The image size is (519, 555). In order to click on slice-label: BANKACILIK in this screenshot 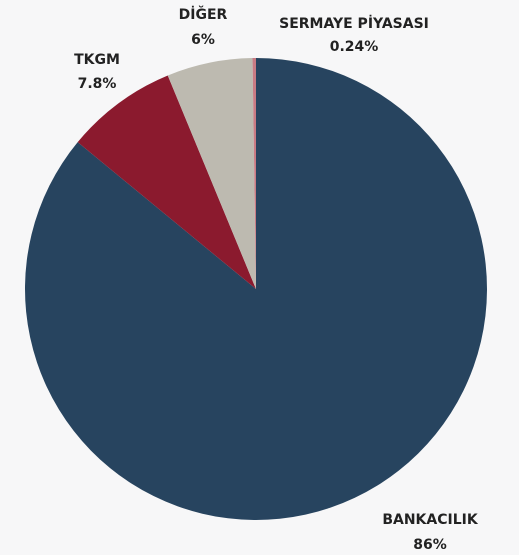, I will do `click(430, 520)`.